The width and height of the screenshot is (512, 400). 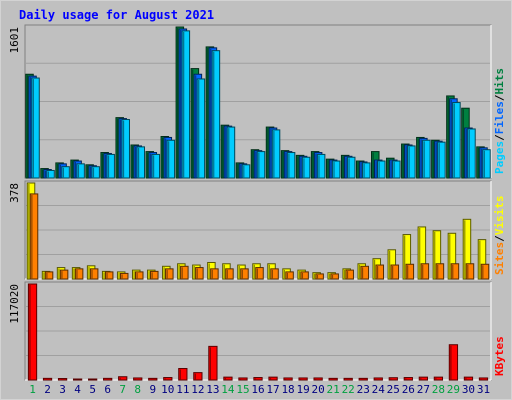 What do you see at coordinates (363, 389) in the screenshot?
I see `x-tick-label-day-23: 23` at bounding box center [363, 389].